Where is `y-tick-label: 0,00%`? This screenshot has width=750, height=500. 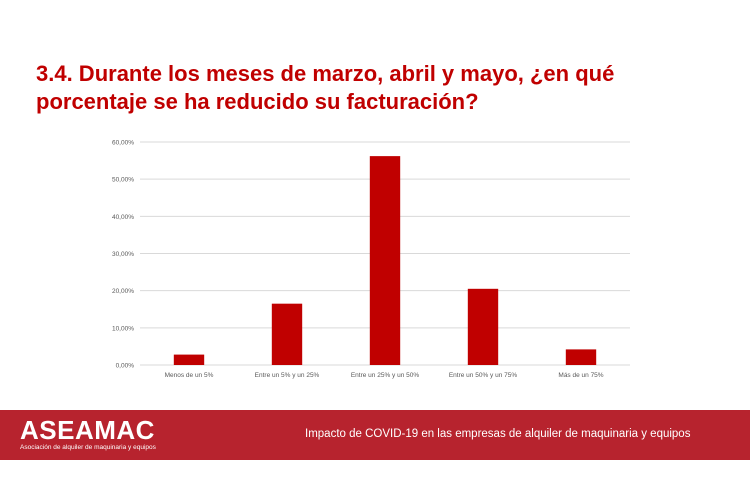 y-tick-label: 0,00% is located at coordinates (125, 366).